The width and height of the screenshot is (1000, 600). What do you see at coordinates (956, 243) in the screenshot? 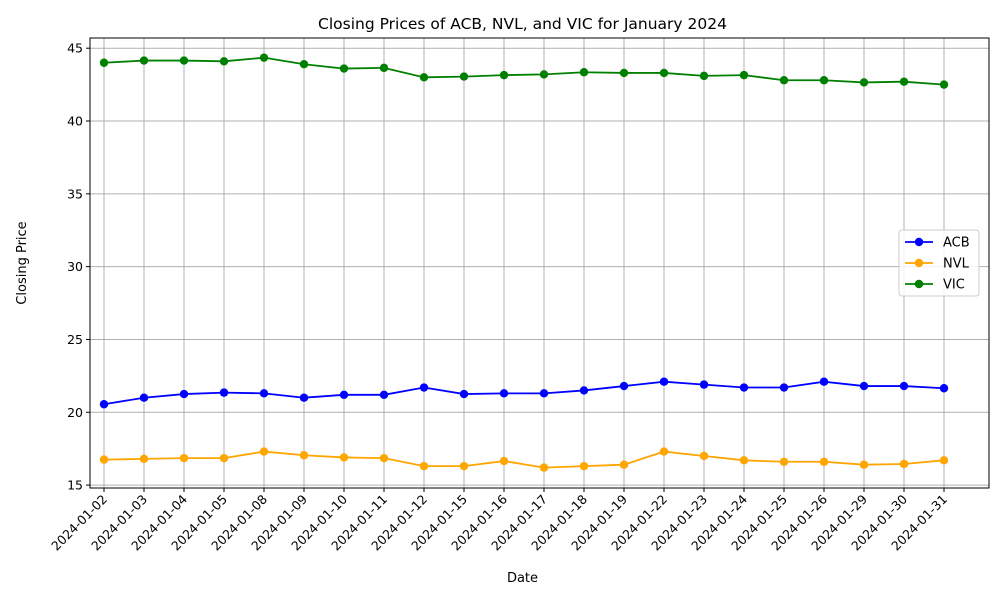
I see `legend-label: ACB` at bounding box center [956, 243].